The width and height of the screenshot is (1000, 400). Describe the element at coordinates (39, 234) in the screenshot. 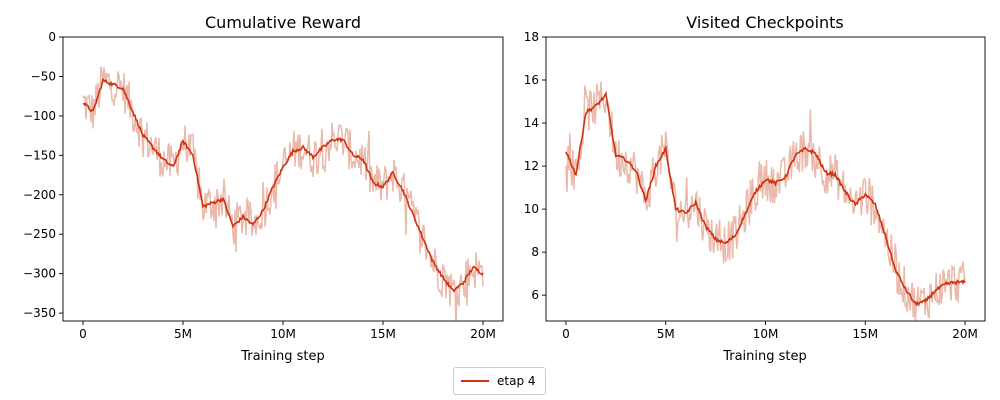

I see `y-tick-label: −250` at that location.